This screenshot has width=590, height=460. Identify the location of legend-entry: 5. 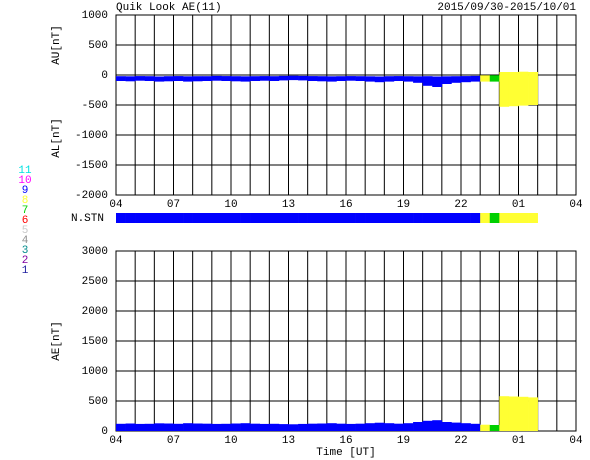
(25, 231).